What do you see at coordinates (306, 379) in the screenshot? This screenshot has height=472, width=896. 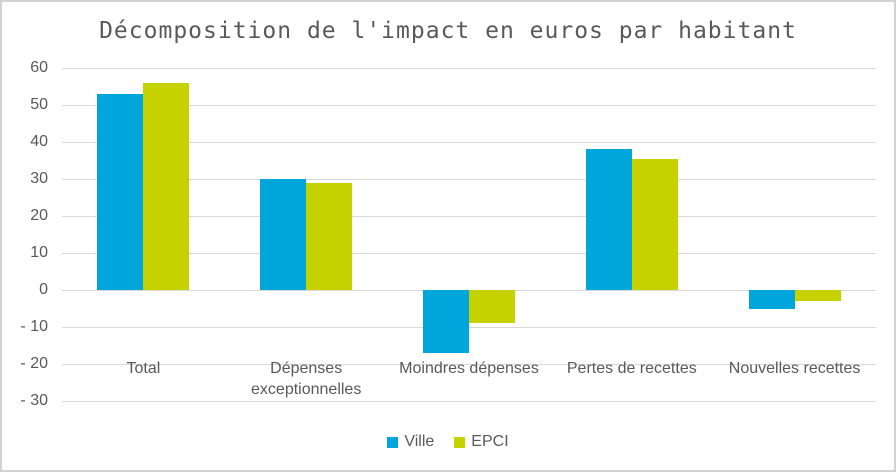 I see `x-axis-label: Dépenses exceptionnelles` at bounding box center [306, 379].